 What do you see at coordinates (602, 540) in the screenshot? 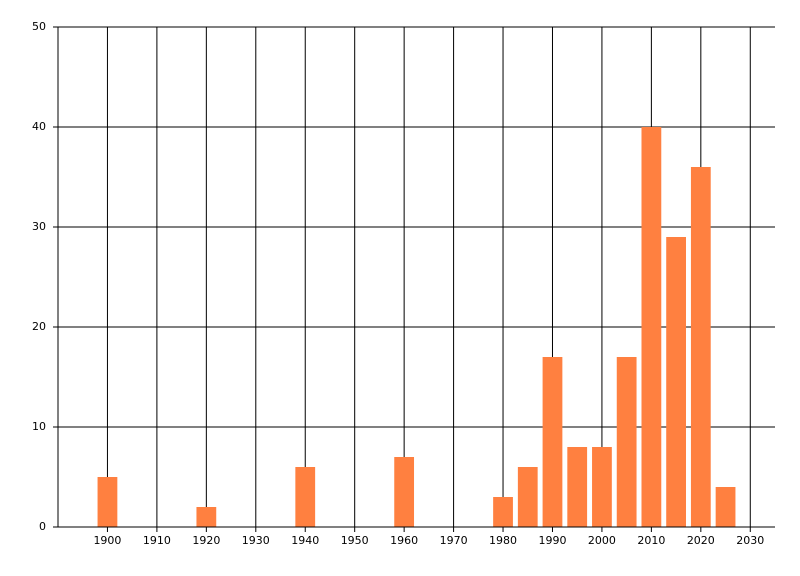
I see `x-tick-label: 2000` at bounding box center [602, 540].